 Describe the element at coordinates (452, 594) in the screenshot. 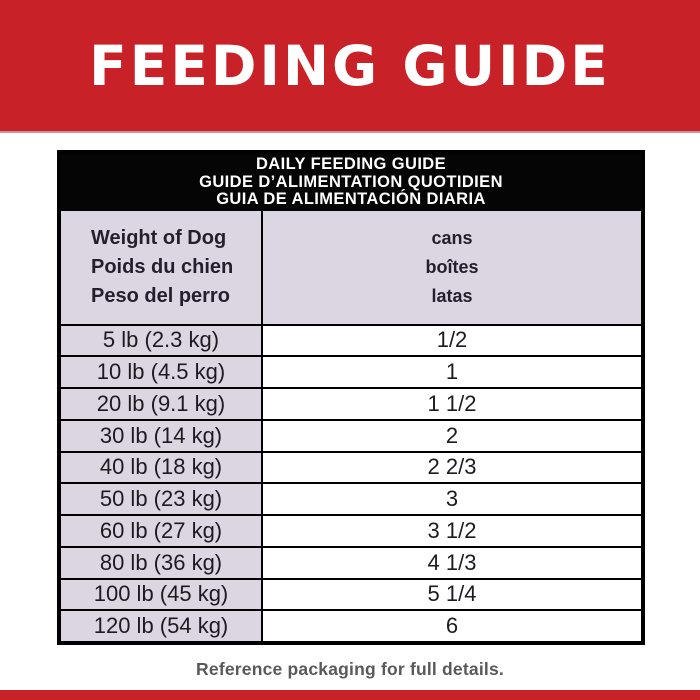

I see `cans-cell: 5 1/4` at that location.